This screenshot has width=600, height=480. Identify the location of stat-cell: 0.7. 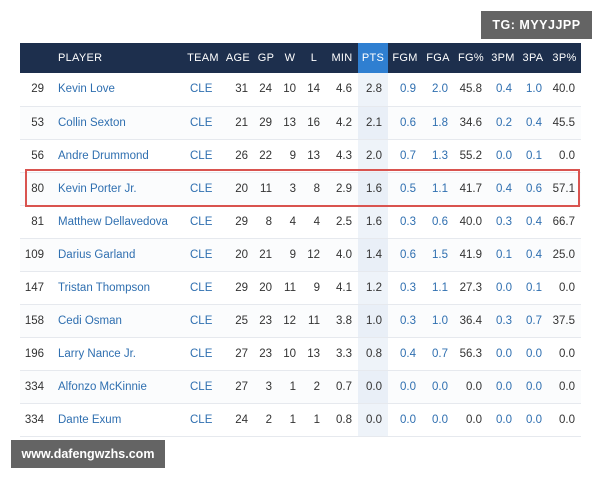
(342, 387).